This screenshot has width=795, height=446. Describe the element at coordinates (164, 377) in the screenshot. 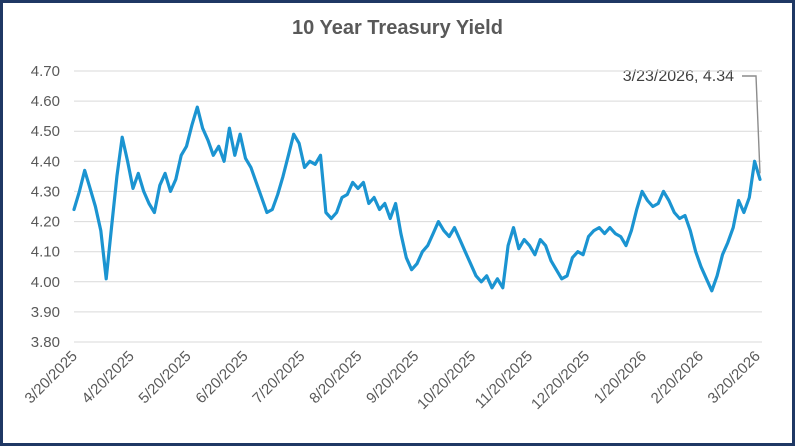

I see `x-axis-label: 5/20/2025` at that location.